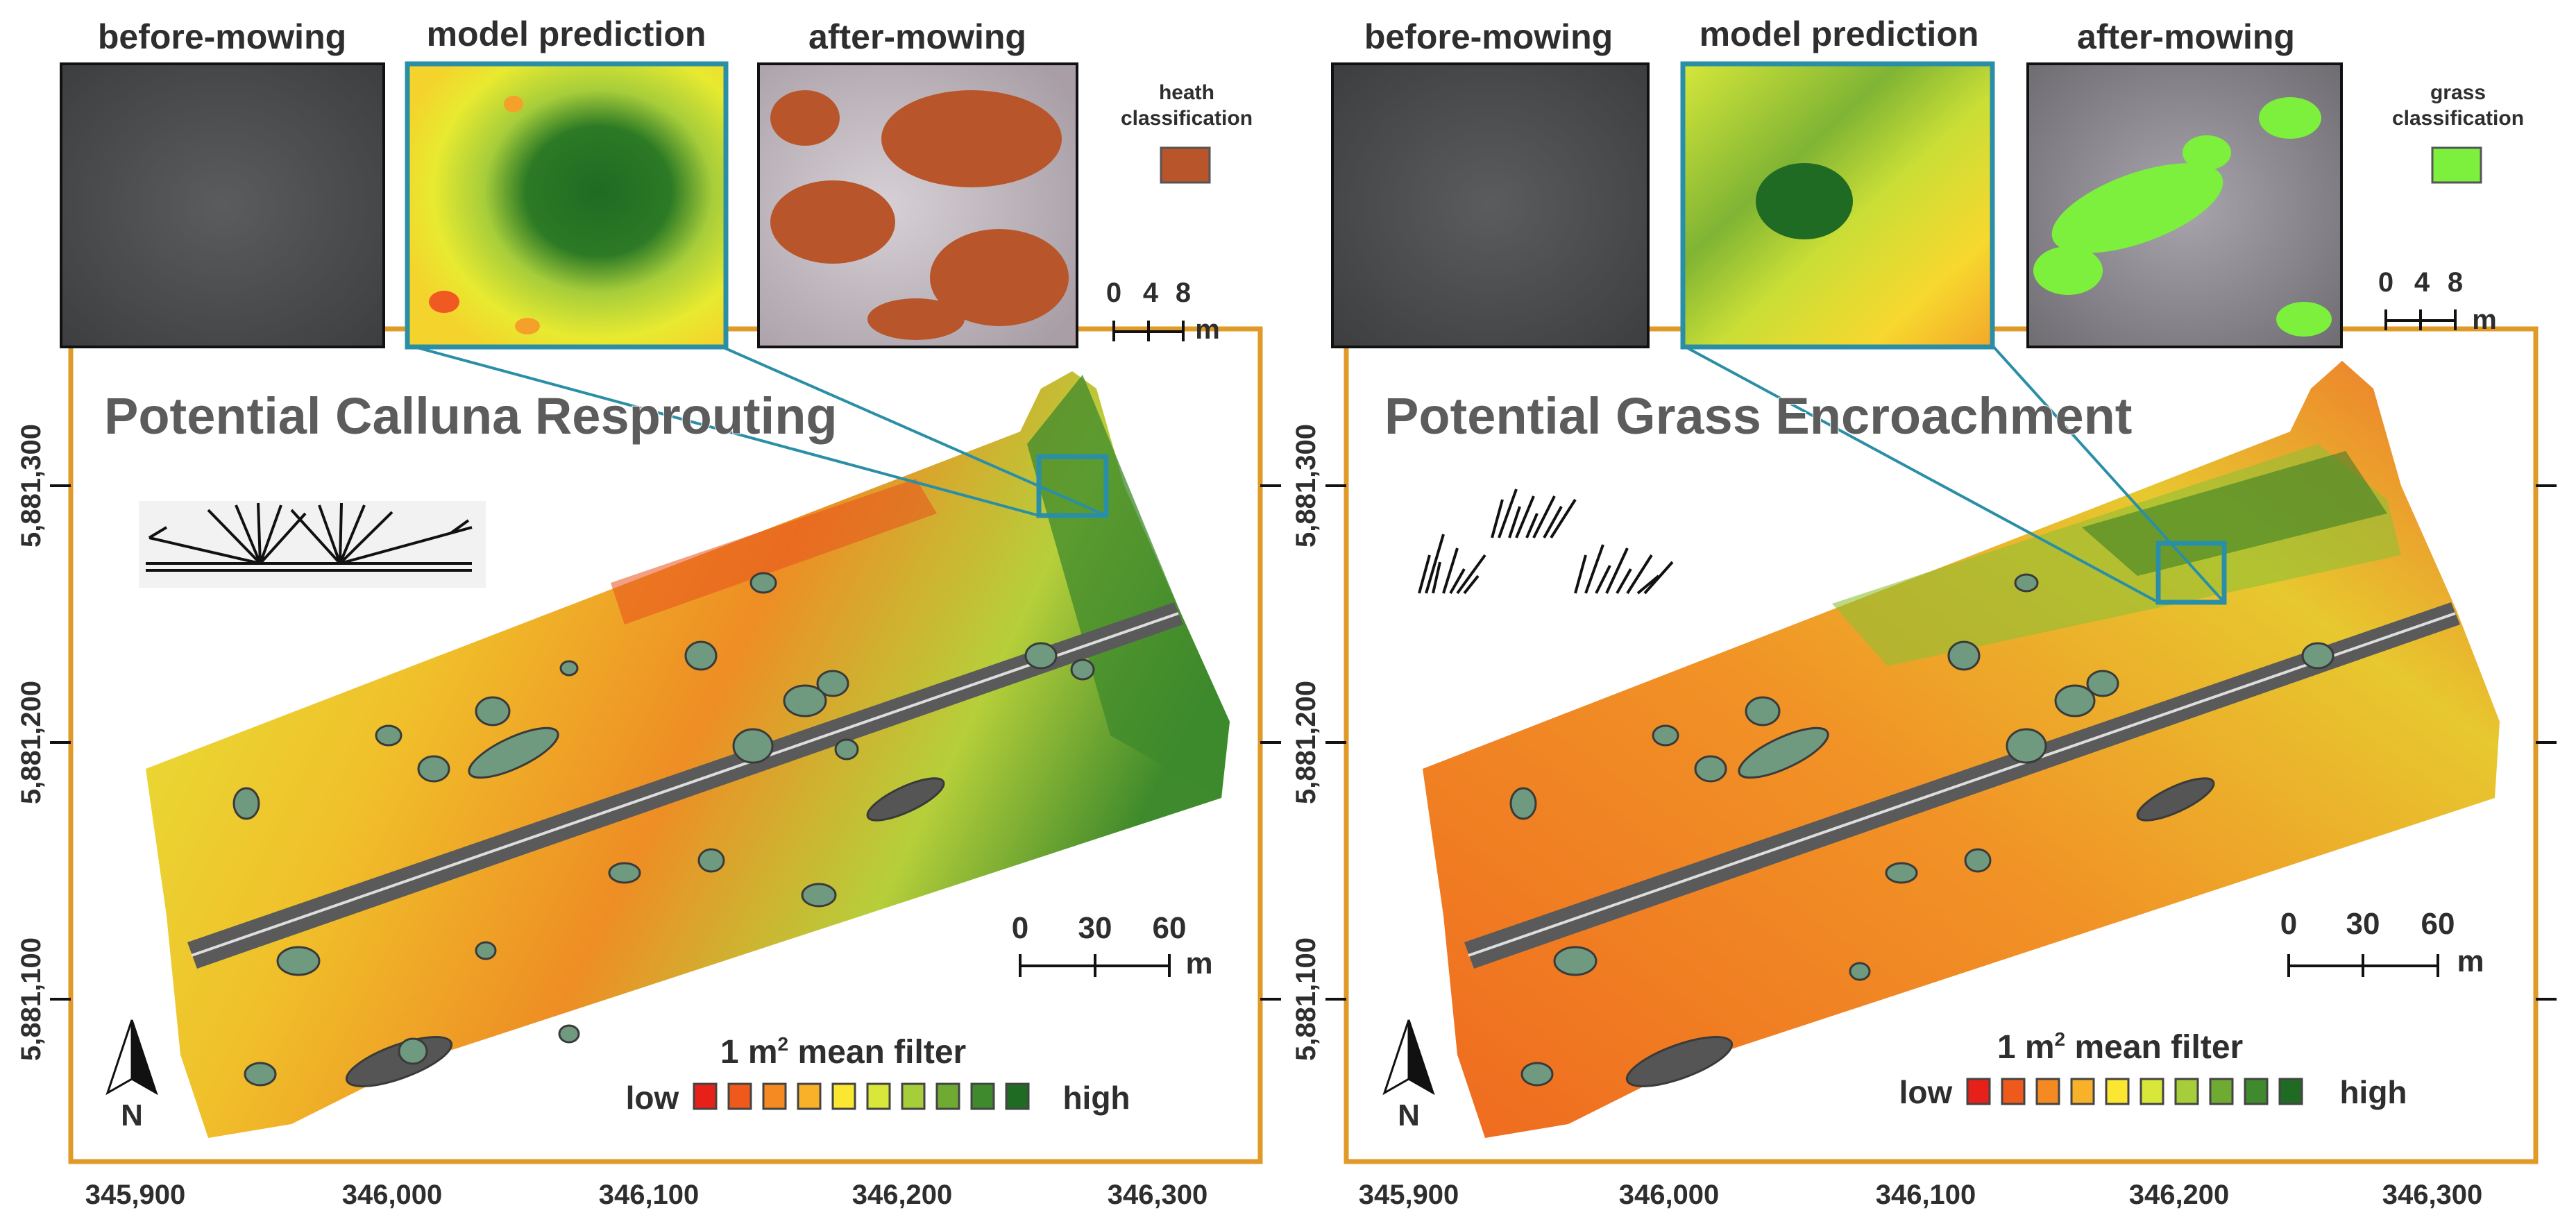 The height and width of the screenshot is (1224, 2576). What do you see at coordinates (1095, 928) in the screenshot?
I see `map-scale-tick-1: 30` at bounding box center [1095, 928].